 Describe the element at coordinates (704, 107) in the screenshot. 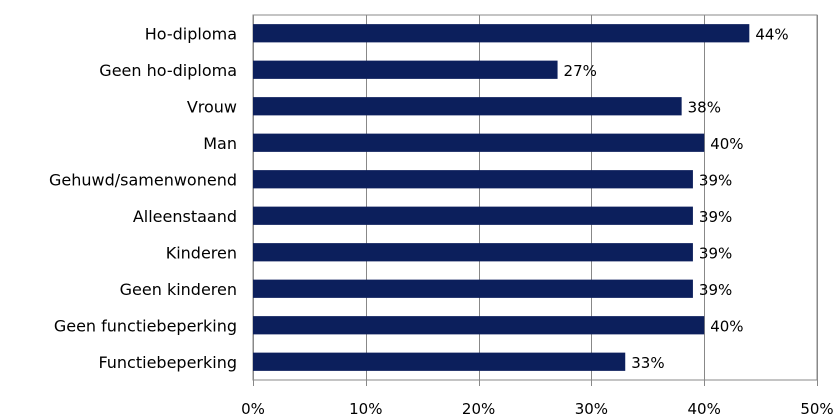

I see `value-label: 38%` at that location.